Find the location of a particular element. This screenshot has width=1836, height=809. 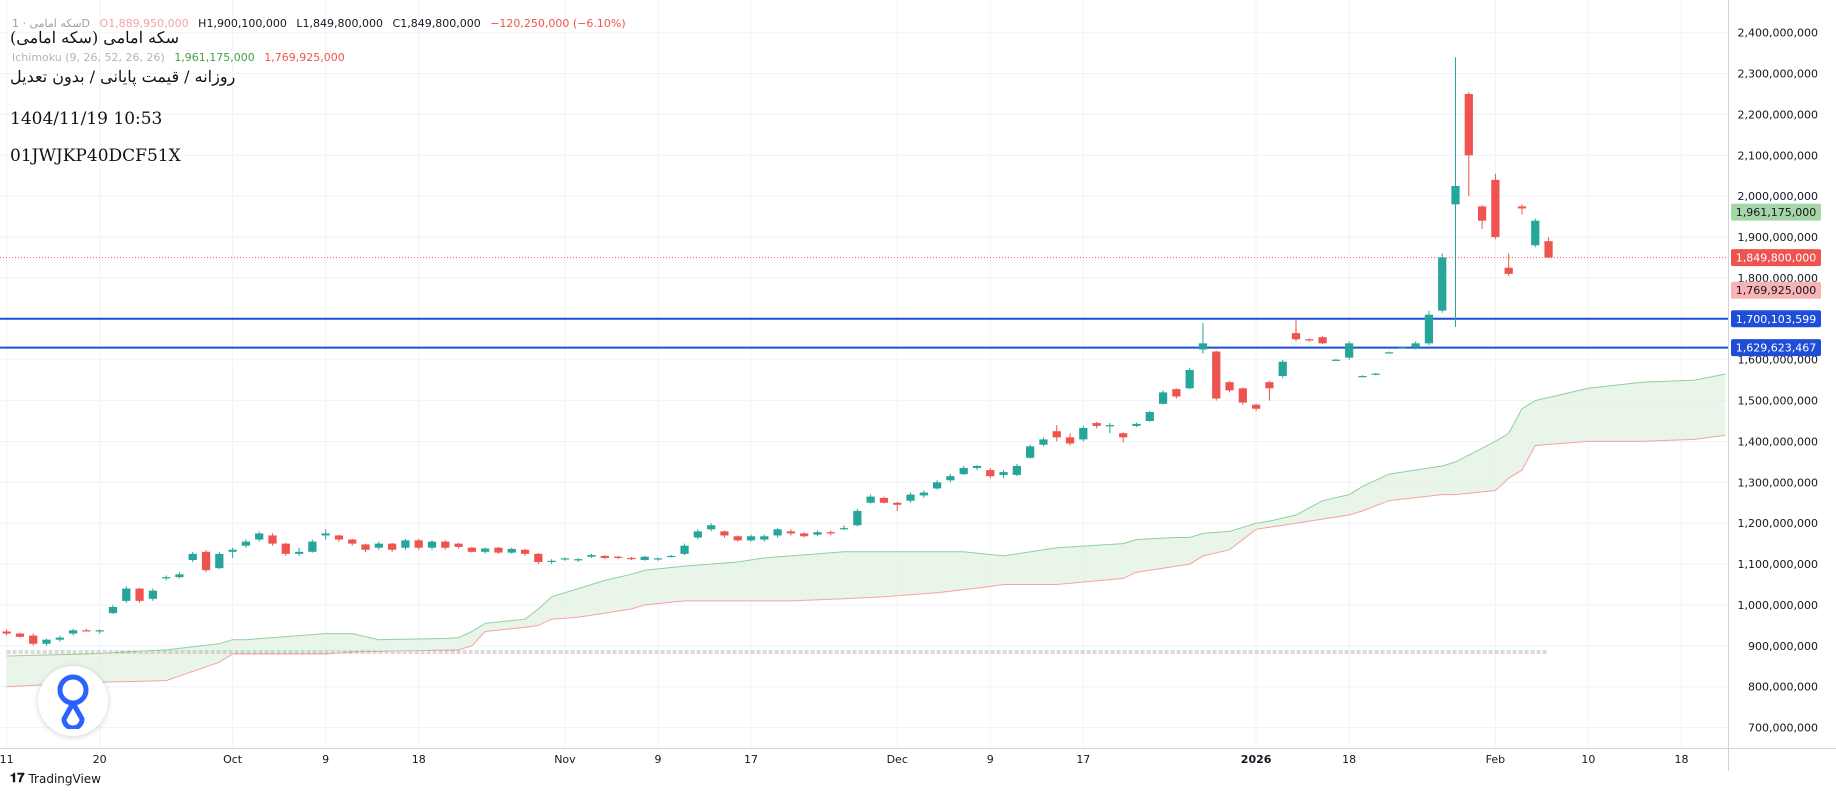

x-tick-label: Oct is located at coordinates (233, 759).